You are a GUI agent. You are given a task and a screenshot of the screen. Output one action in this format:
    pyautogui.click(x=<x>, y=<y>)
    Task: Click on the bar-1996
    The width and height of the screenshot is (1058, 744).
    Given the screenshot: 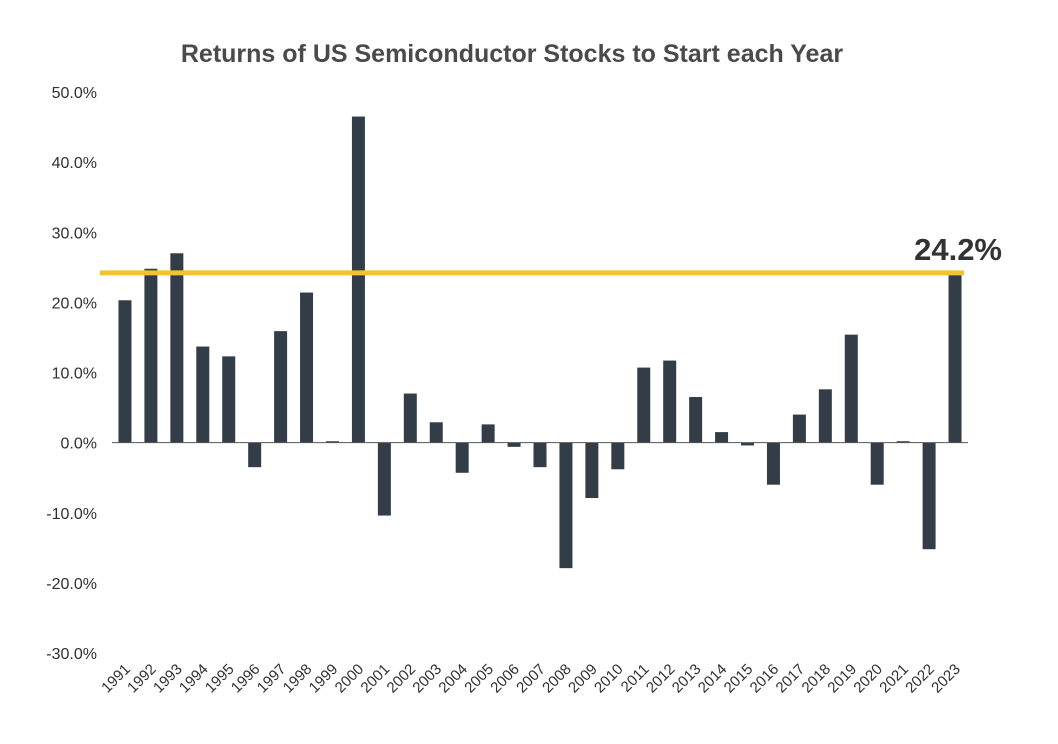 What is the action you would take?
    pyautogui.click(x=255, y=455)
    